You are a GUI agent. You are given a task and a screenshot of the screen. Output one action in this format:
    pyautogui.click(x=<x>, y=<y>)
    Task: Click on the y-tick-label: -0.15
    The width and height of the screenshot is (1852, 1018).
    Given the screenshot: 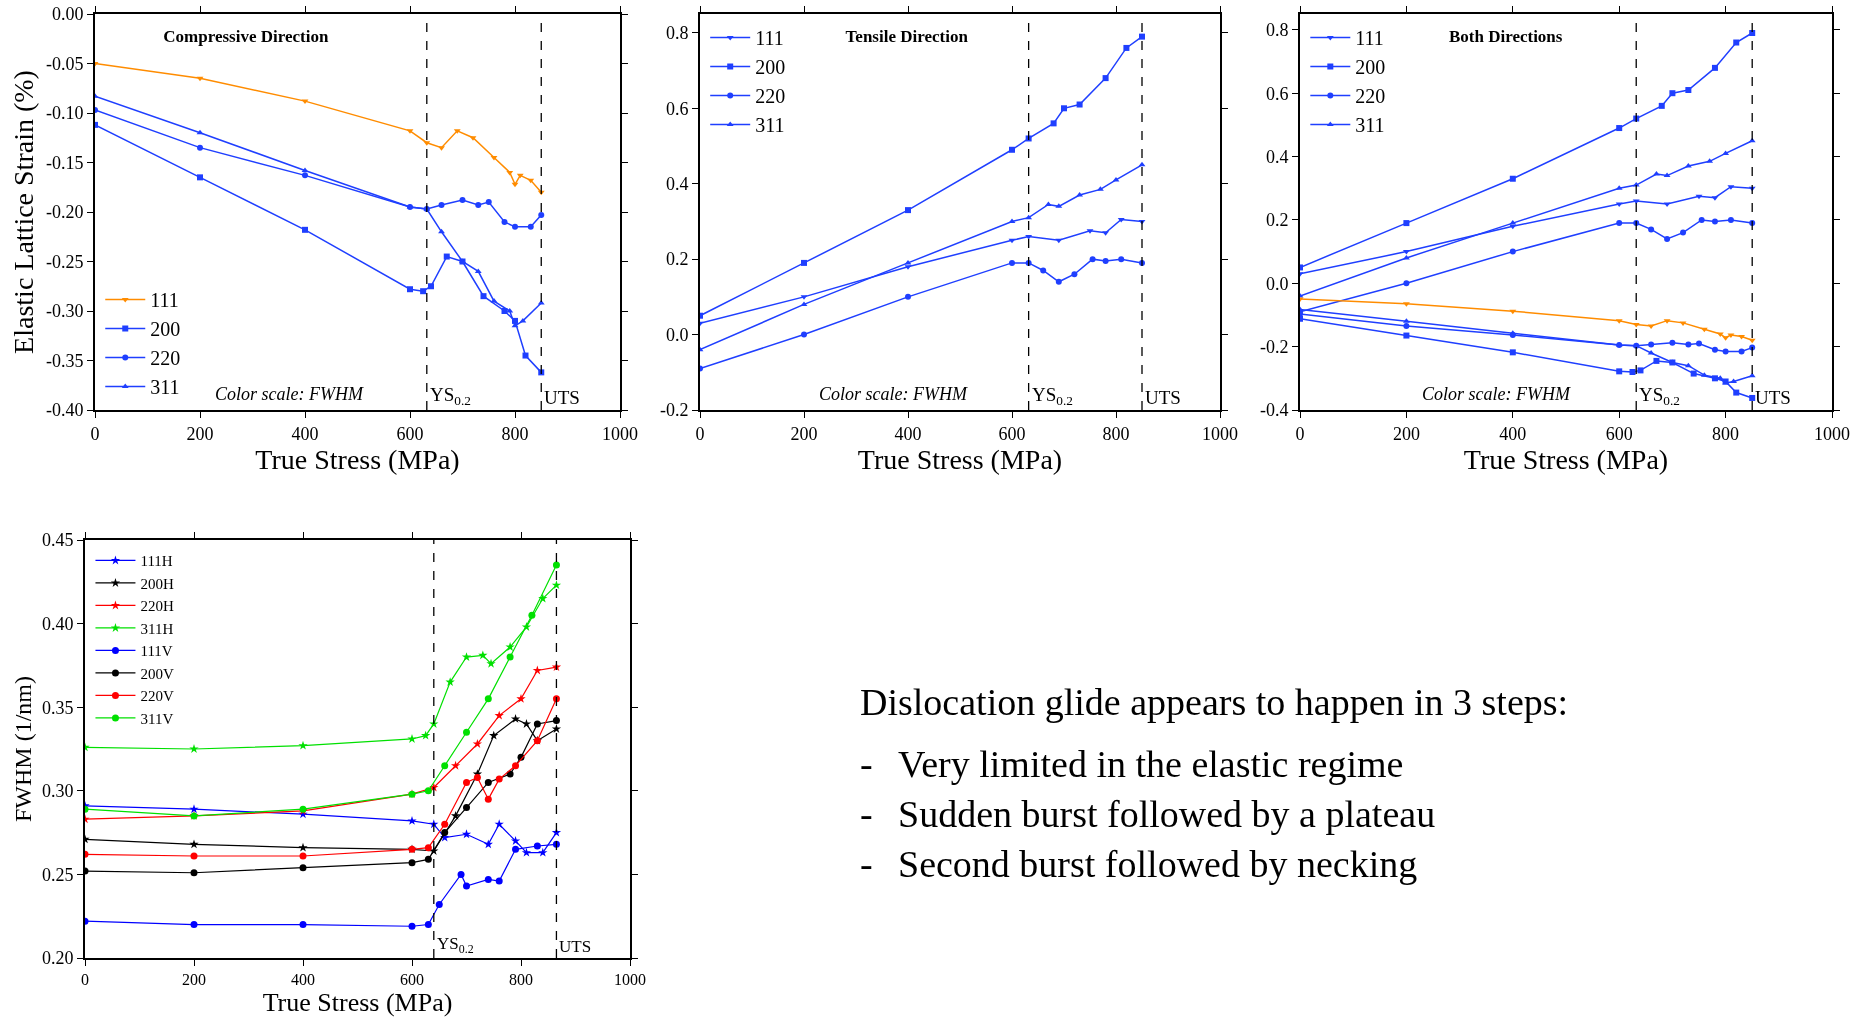 What is the action you would take?
    pyautogui.click(x=64, y=162)
    